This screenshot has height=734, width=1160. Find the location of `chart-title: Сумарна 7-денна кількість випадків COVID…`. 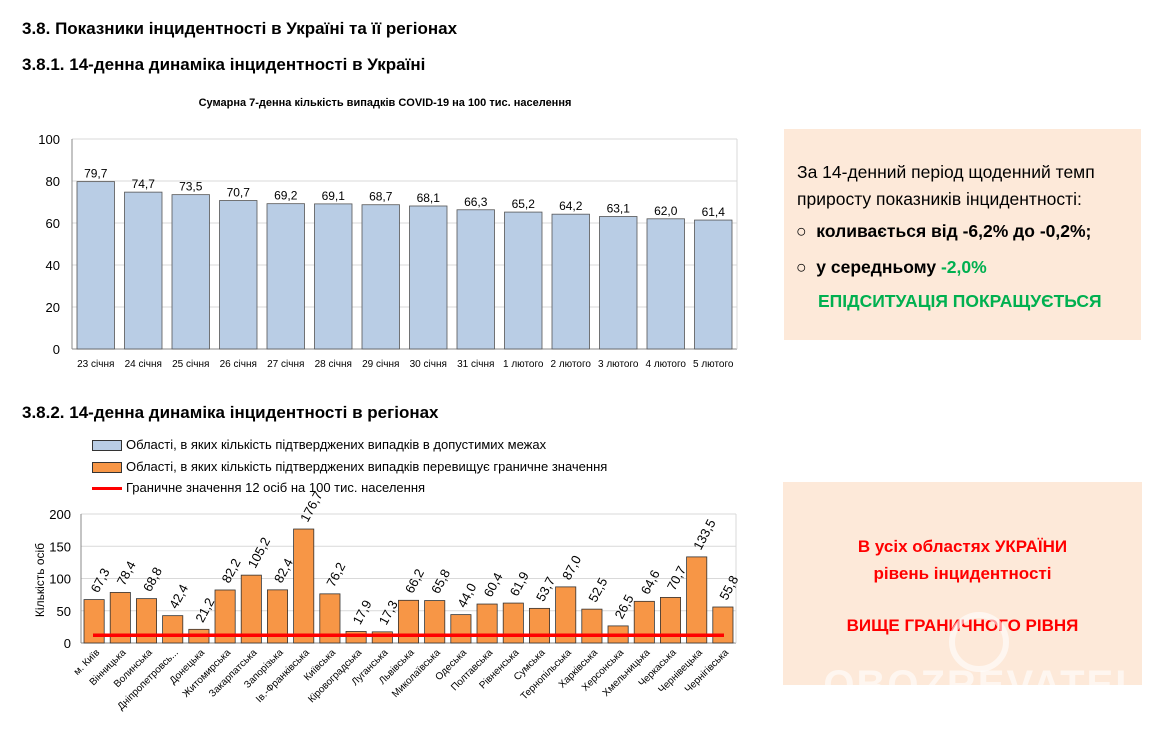

chart-title: Сумарна 7-денна кількість випадків COVID… is located at coordinates (385, 103).